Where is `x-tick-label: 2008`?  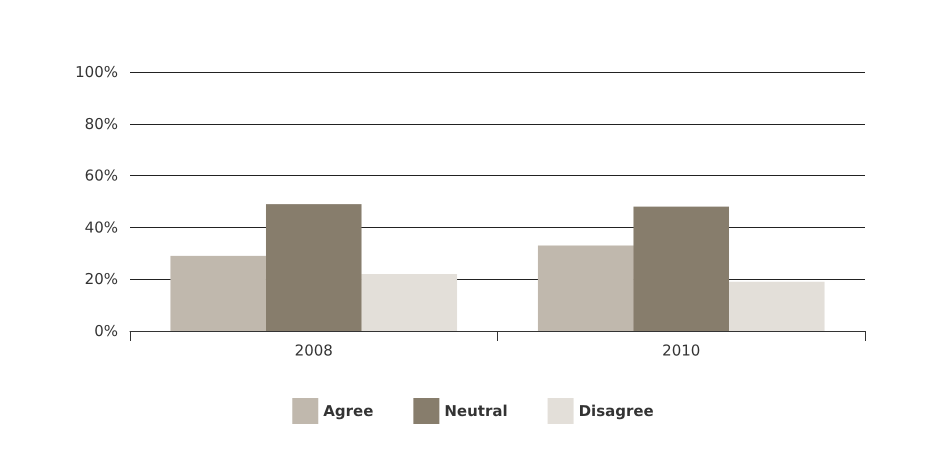 x-tick-label: 2008 is located at coordinates (313, 351).